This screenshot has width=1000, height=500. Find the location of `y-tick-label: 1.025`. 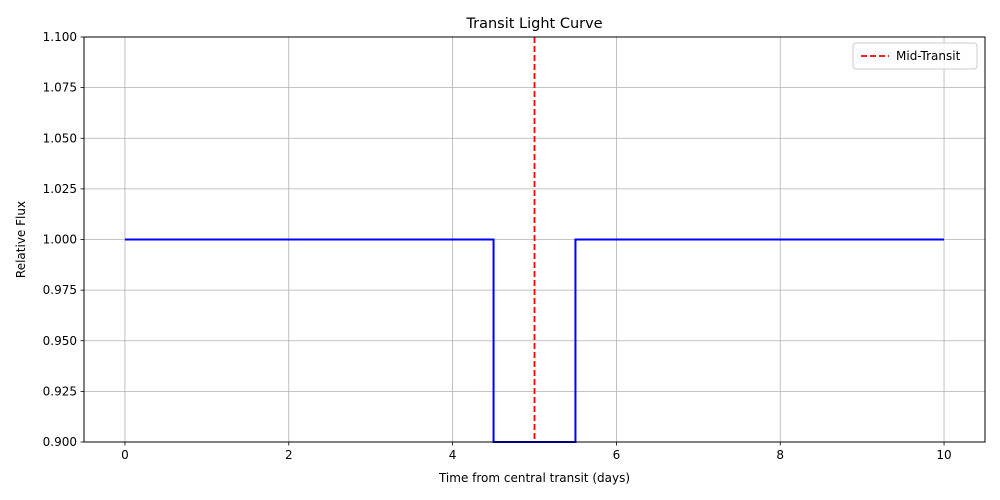

y-tick-label: 1.025 is located at coordinates (60, 189).